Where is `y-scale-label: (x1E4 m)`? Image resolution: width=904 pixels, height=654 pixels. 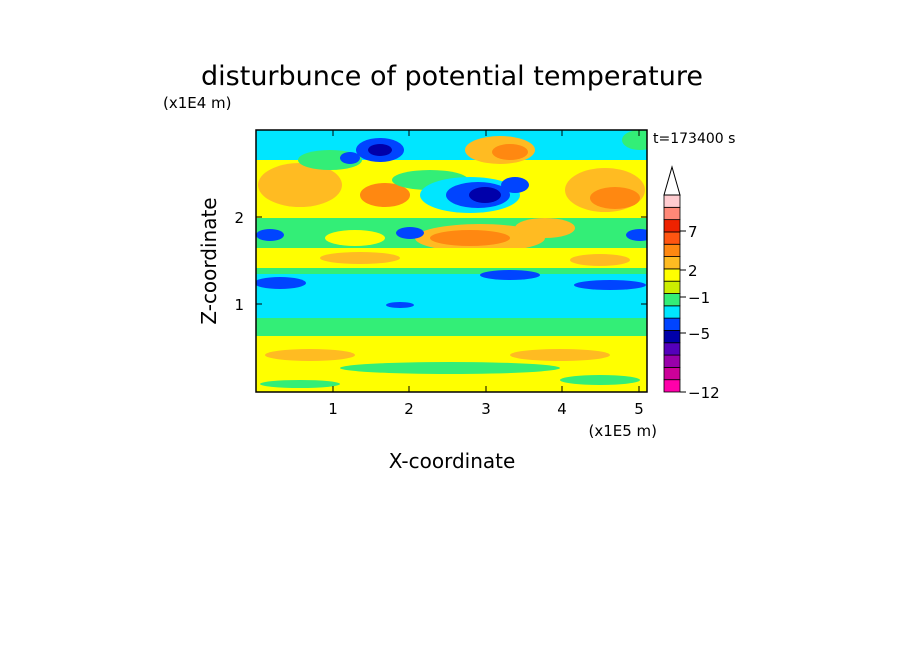
y-scale-label: (x1E4 m) is located at coordinates (197, 103).